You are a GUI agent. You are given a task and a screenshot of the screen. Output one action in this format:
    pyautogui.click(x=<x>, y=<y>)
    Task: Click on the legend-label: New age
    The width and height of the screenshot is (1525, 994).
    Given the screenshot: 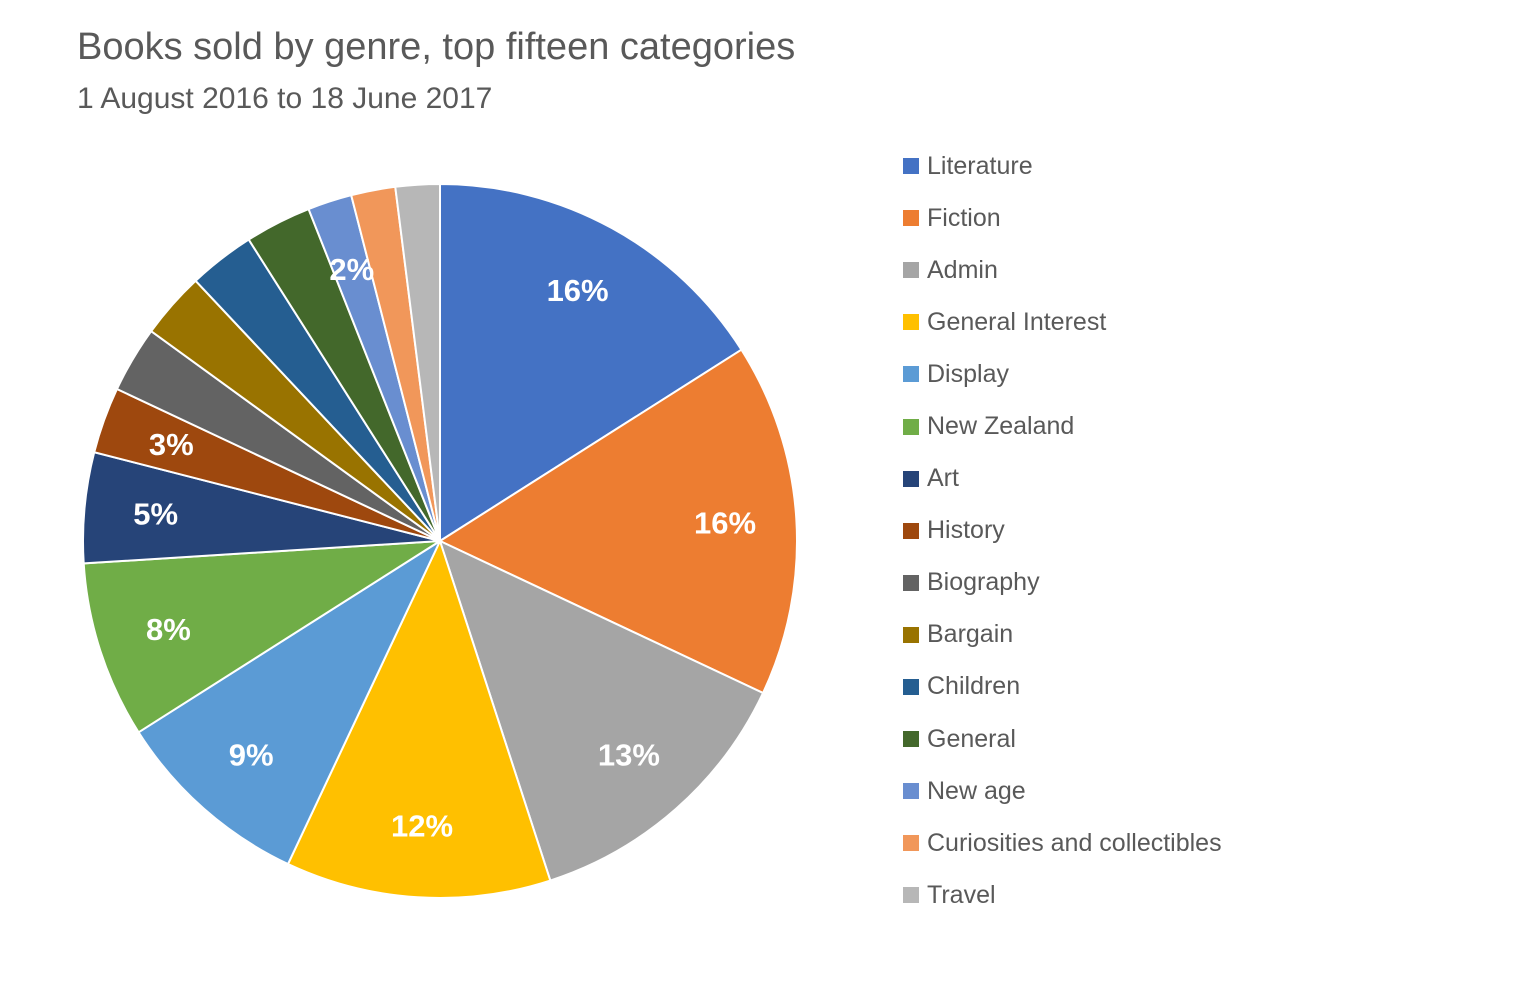 What is the action you would take?
    pyautogui.click(x=976, y=790)
    